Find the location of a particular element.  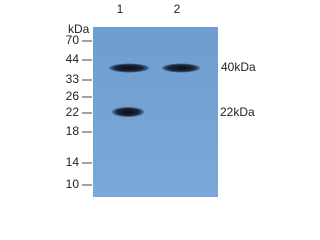

lane-label: 2 is located at coordinates (177, 9).